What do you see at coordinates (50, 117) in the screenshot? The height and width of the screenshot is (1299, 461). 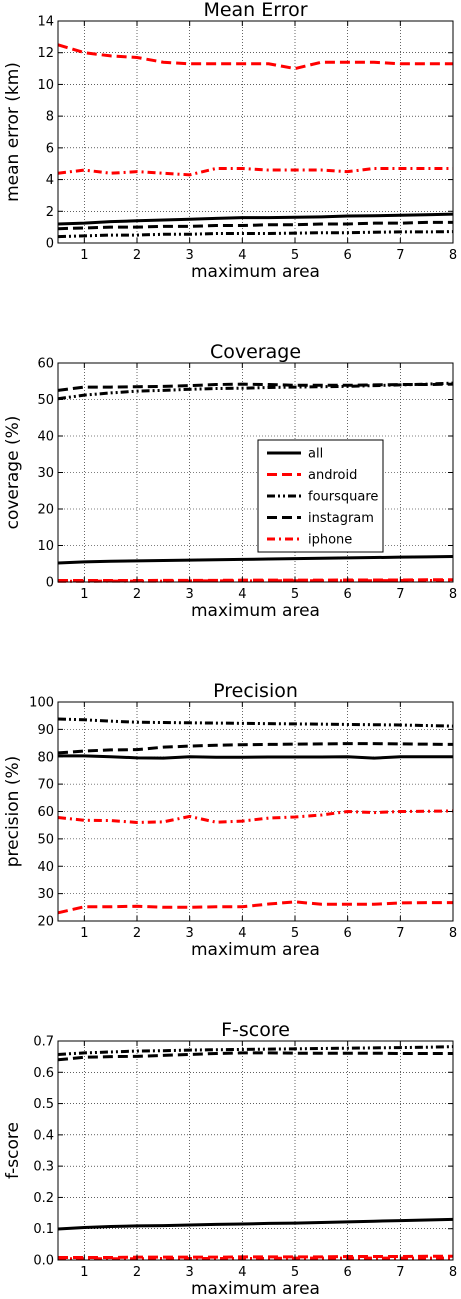 I see `y-tick-label: 8` at bounding box center [50, 117].